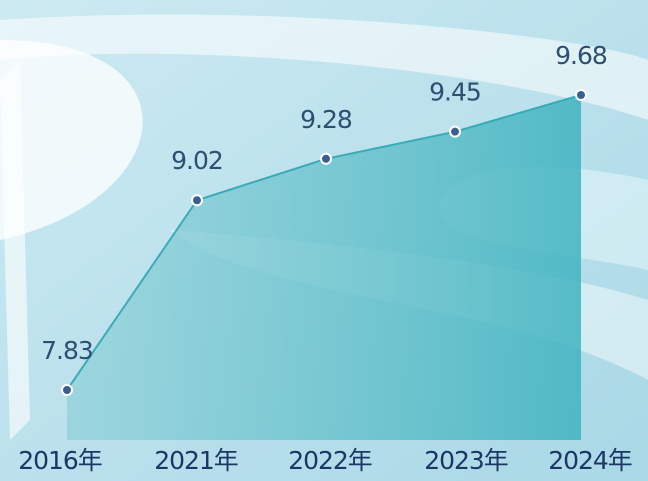 The image size is (648, 481). Describe the element at coordinates (67, 350) in the screenshot. I see `data-label: 7.83` at that location.